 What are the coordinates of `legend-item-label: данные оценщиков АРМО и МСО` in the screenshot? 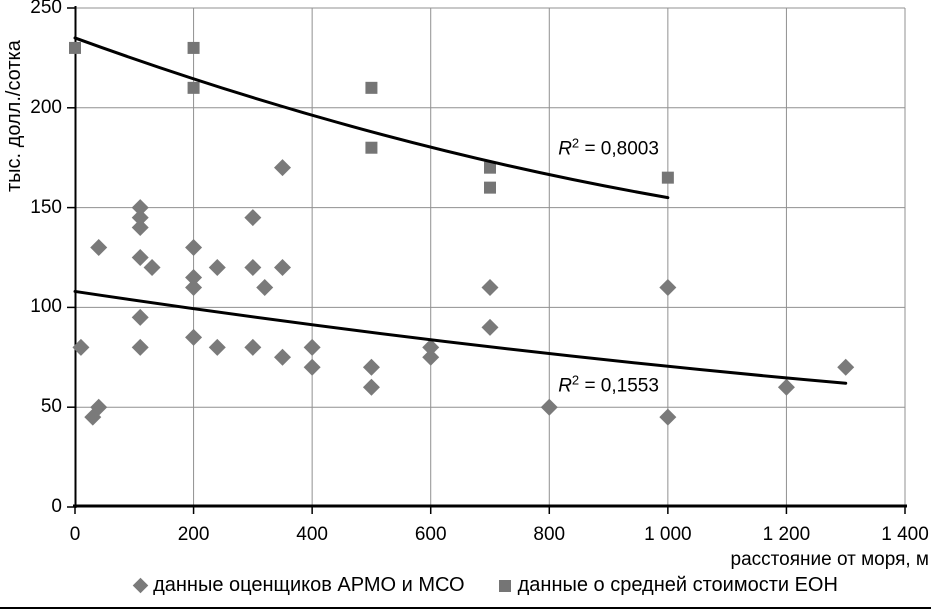 It's located at (309, 585).